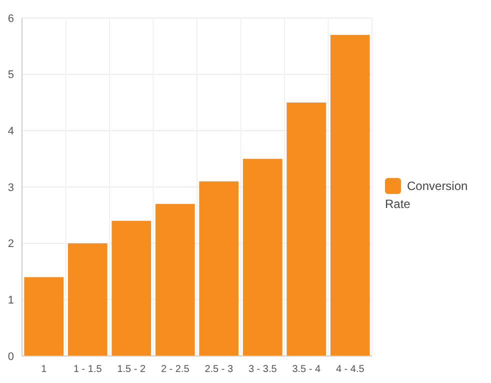 The height and width of the screenshot is (383, 491). Describe the element at coordinates (87, 369) in the screenshot. I see `x-tick-label: 1 - 1.5` at that location.